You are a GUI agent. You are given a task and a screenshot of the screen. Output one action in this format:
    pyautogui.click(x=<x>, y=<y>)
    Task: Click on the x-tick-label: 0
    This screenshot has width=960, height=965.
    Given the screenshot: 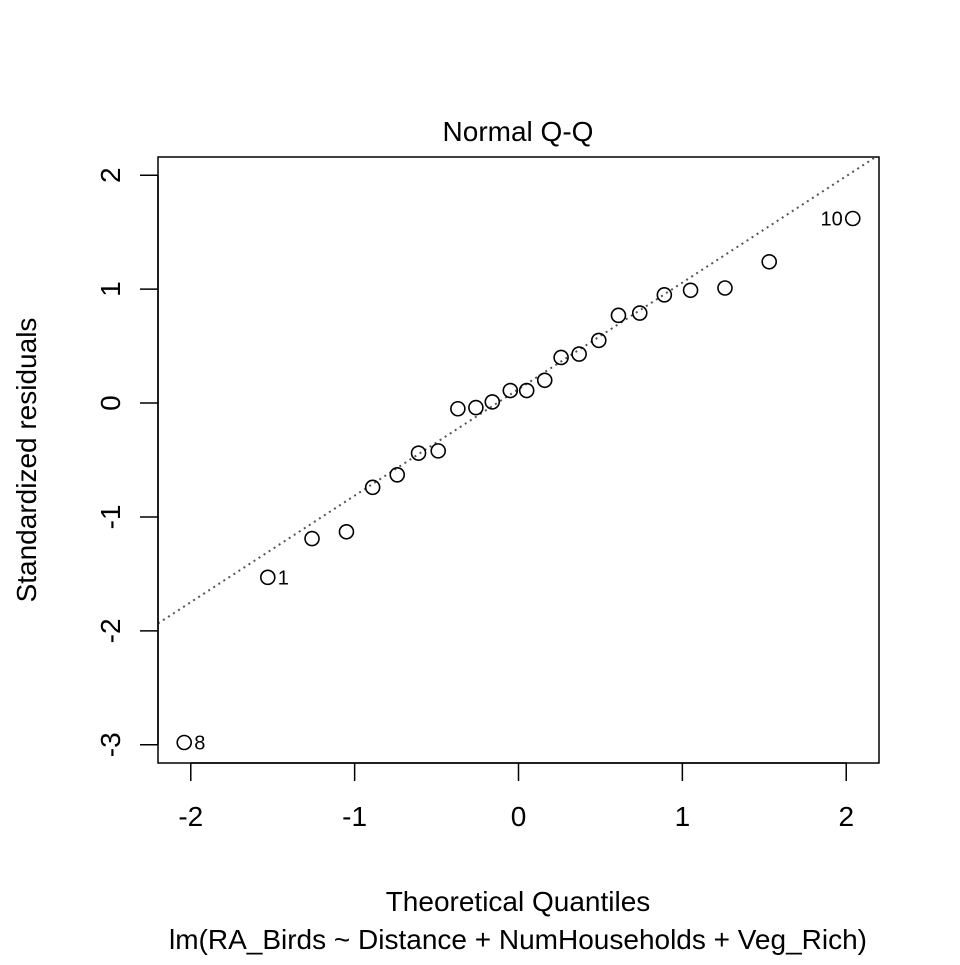 What is the action you would take?
    pyautogui.click(x=519, y=816)
    